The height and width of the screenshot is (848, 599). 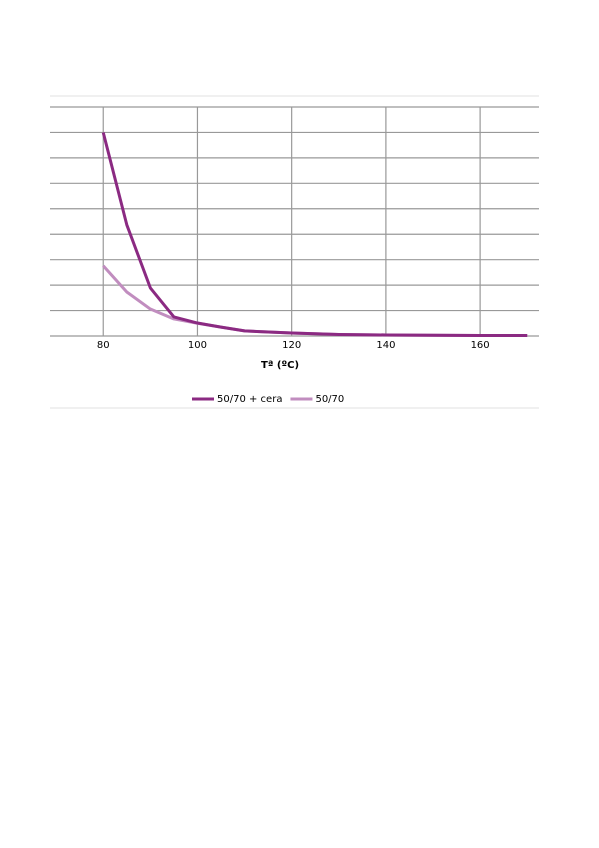 I want to click on legend-label: 50/70 + cera, so click(x=249, y=399).